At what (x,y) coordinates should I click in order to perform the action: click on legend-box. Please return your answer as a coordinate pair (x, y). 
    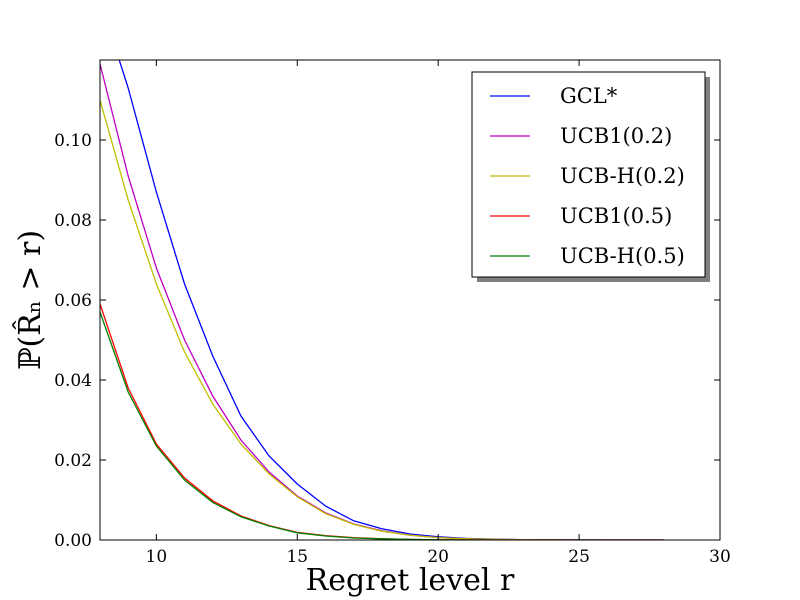
    Looking at the image, I should click on (588, 174).